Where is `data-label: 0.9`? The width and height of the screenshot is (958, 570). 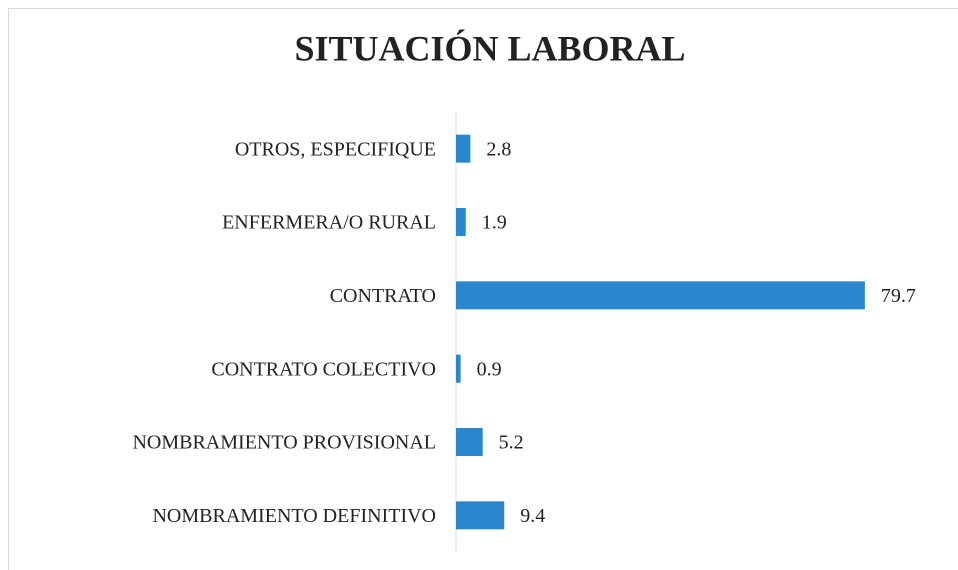 data-label: 0.9 is located at coordinates (489, 369).